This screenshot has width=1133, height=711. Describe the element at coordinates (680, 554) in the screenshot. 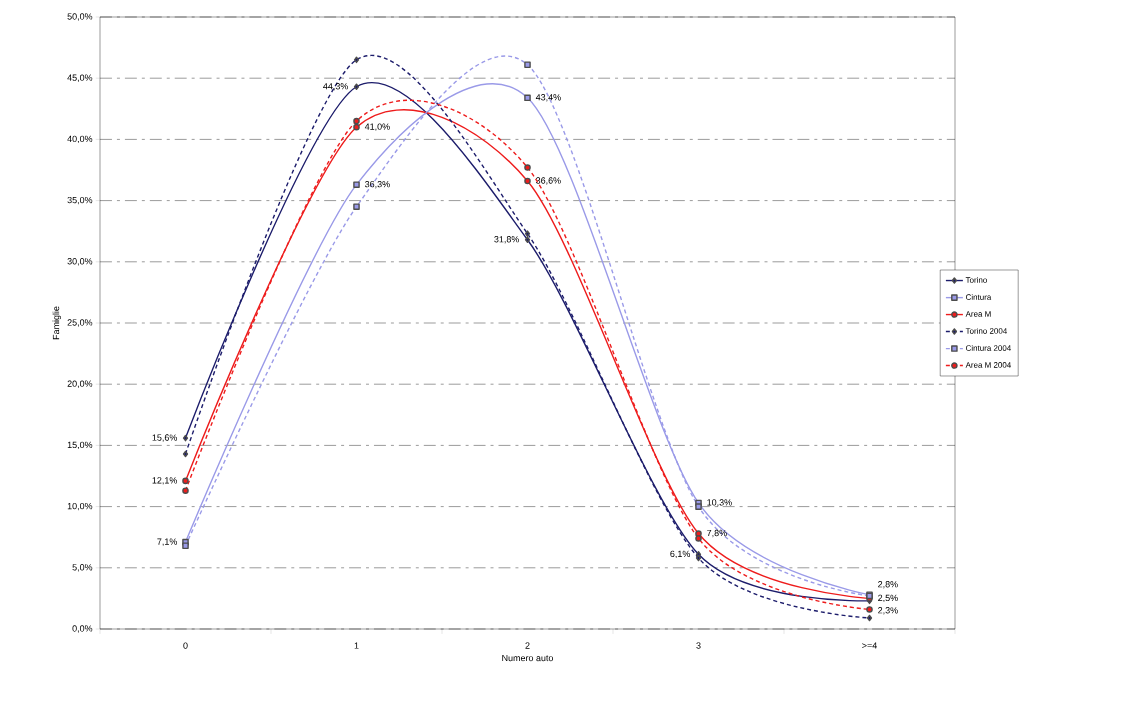

I see `data-label: 6,1%` at that location.